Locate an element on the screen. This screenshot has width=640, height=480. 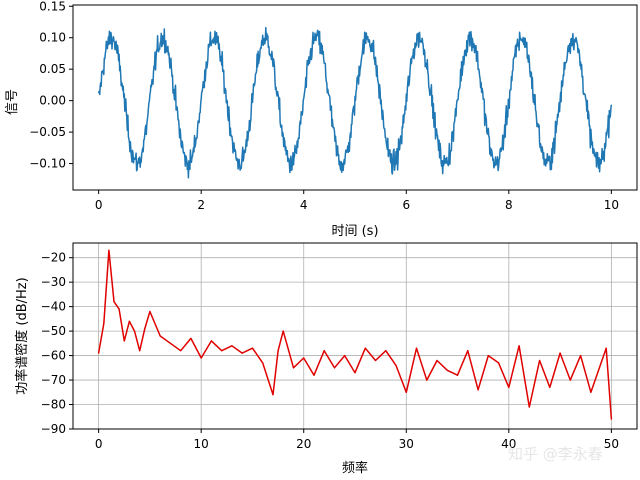
ax2-y-tick-label: −80 is located at coordinates (53, 405).